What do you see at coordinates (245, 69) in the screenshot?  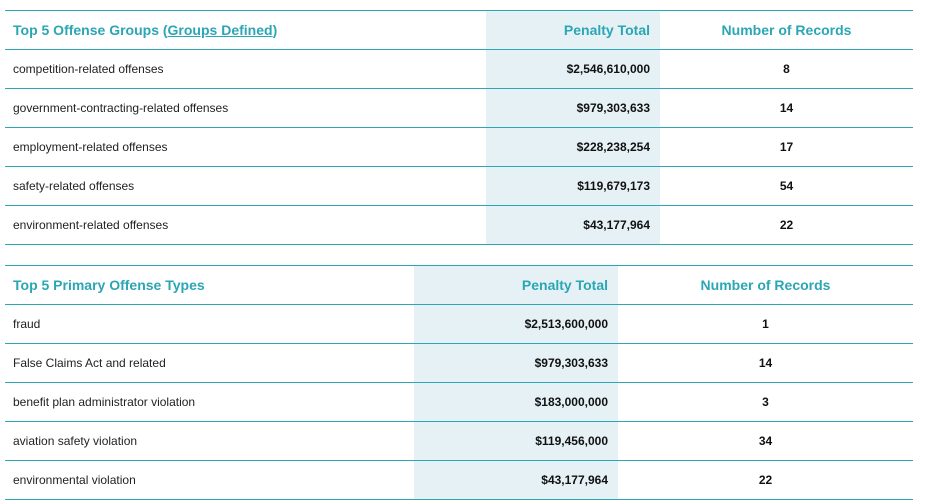 I see `offense-group-name: competition-related offenses` at bounding box center [245, 69].